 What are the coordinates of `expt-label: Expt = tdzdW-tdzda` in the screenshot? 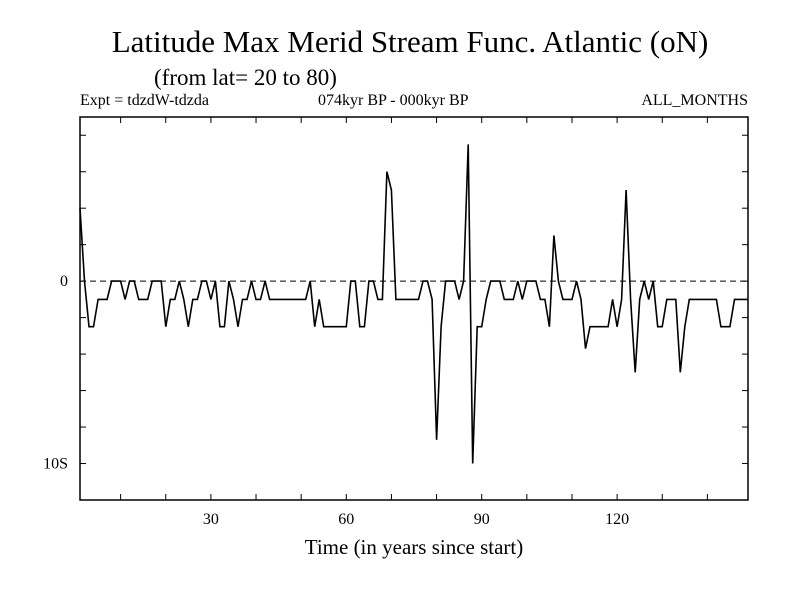 It's located at (144, 100).